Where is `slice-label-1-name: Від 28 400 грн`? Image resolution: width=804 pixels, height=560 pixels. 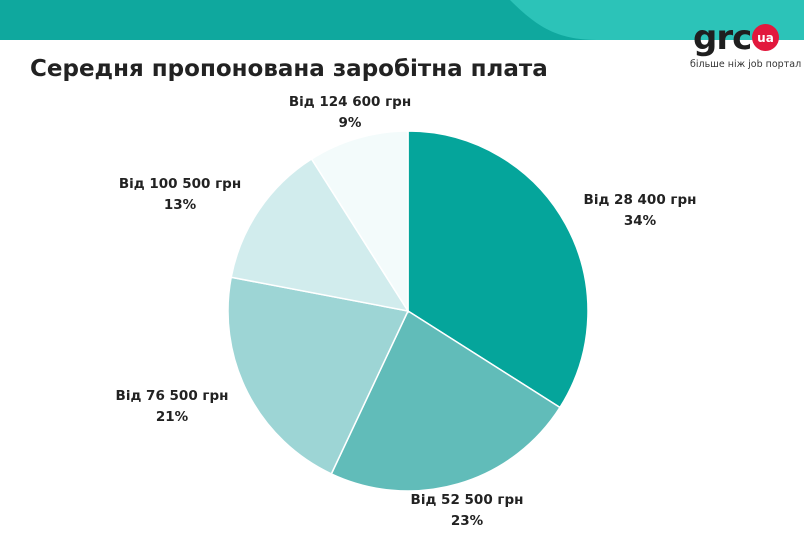 slice-label-1-name: Від 28 400 грн is located at coordinates (640, 200).